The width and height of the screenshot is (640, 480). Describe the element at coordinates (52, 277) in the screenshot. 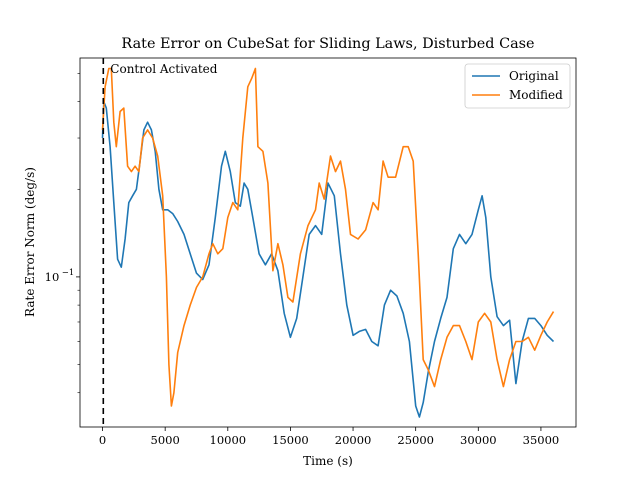

I see `y-tick-label: 10` at that location.